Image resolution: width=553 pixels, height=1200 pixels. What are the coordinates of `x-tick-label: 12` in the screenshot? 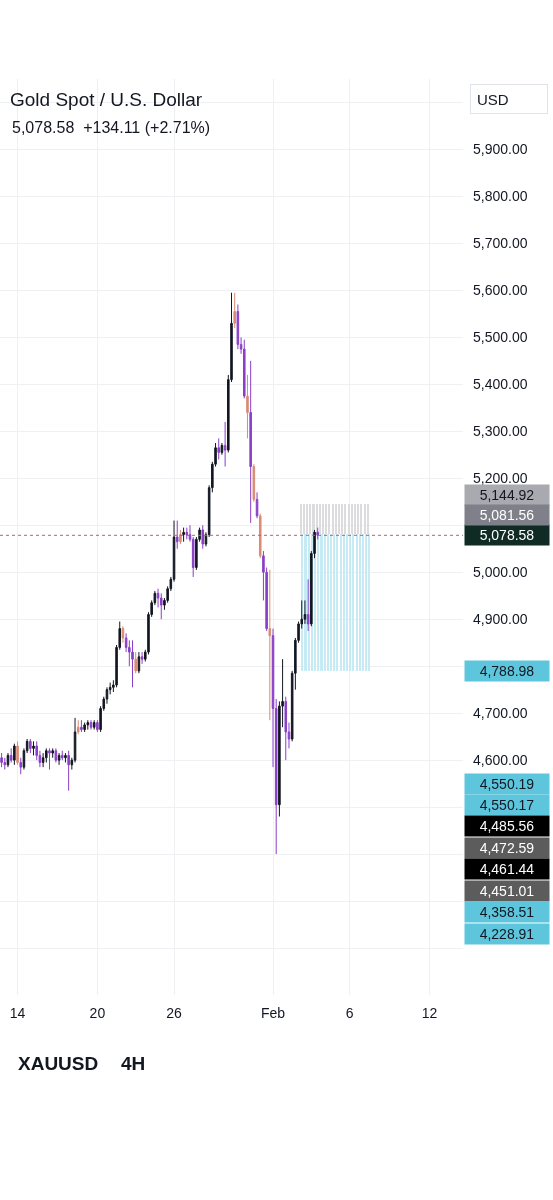 It's located at (429, 1013).